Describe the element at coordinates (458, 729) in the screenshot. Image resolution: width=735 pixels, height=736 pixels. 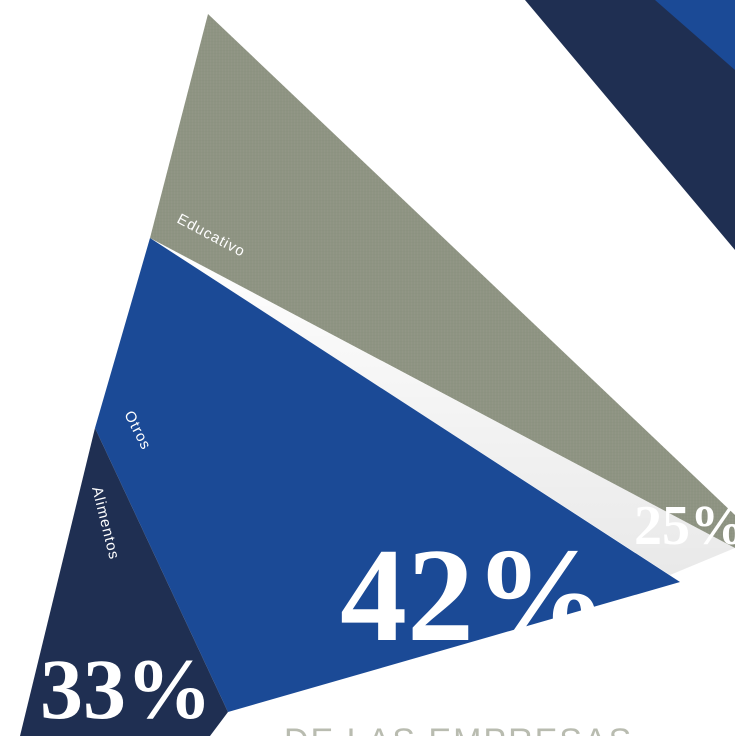
I see `subtitle: DE LAS EMPRESAS` at that location.